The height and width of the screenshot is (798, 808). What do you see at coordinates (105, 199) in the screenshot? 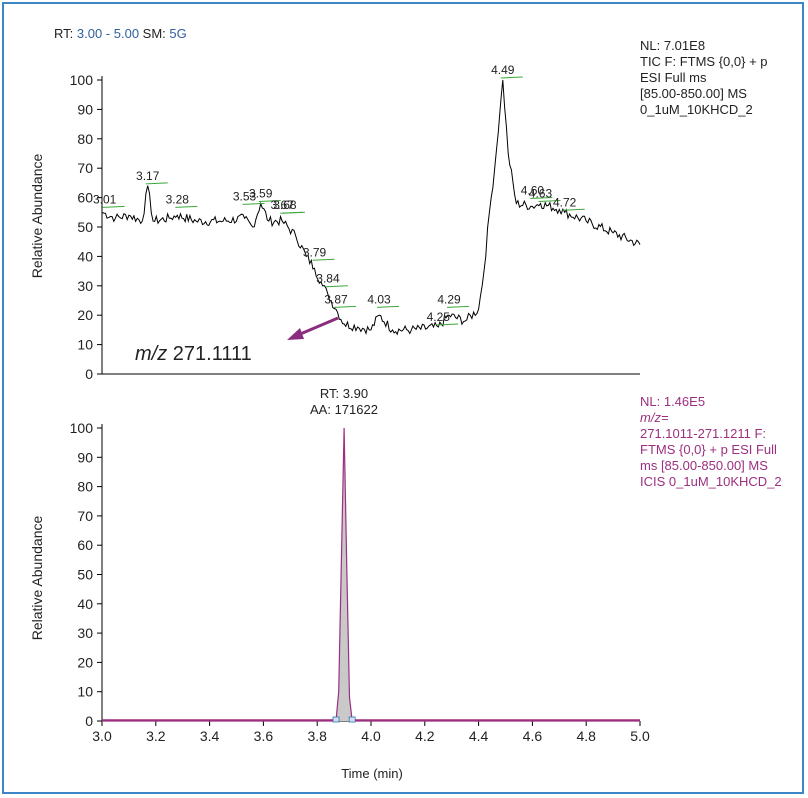
I see `peak-label: 3.01` at bounding box center [105, 199].